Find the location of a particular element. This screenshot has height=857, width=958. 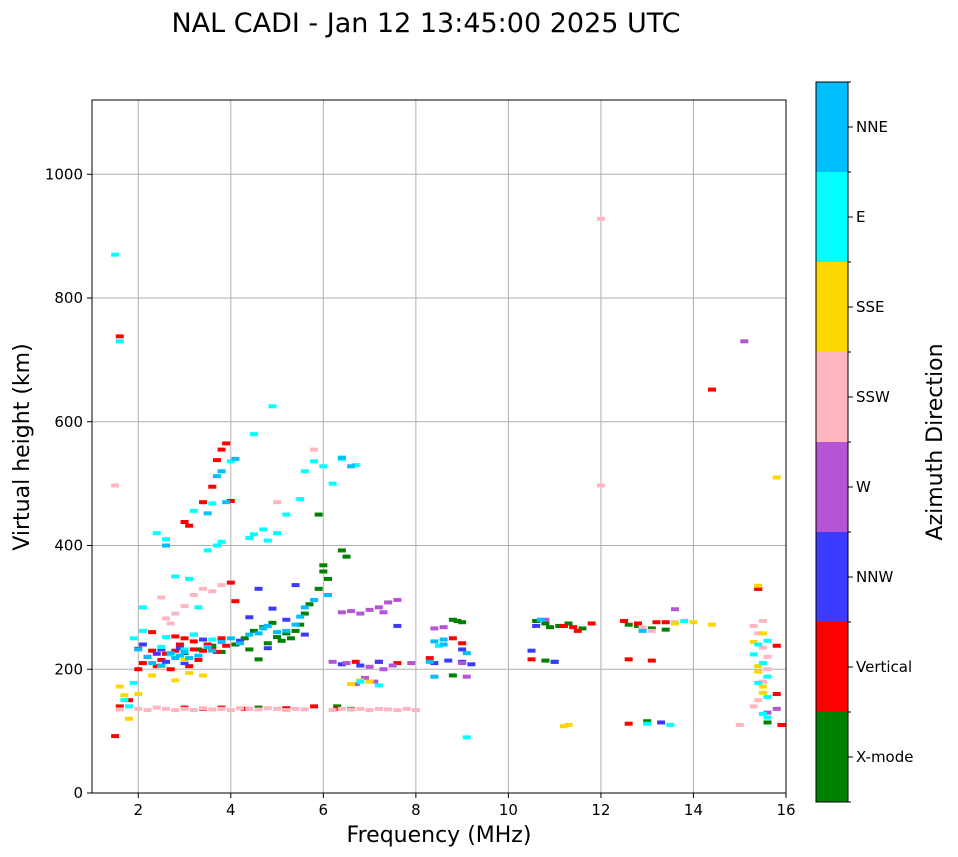

x-tick-label: 14 is located at coordinates (693, 810).